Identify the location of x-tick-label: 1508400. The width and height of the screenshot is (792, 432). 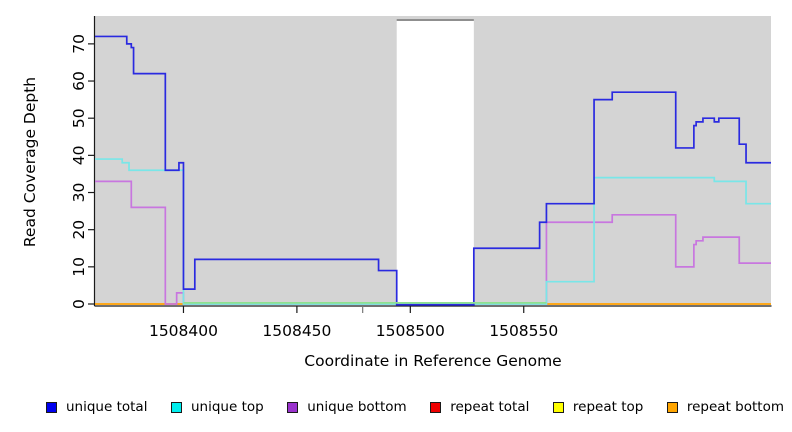
(183, 331).